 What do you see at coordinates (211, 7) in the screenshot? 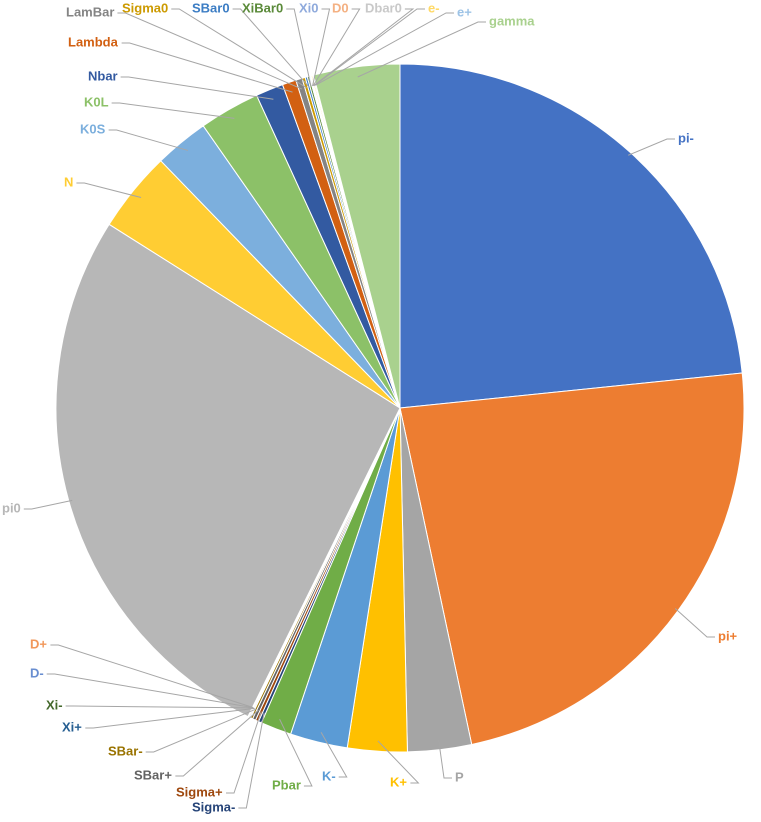
I see `slice-label: SBar0` at bounding box center [211, 7].